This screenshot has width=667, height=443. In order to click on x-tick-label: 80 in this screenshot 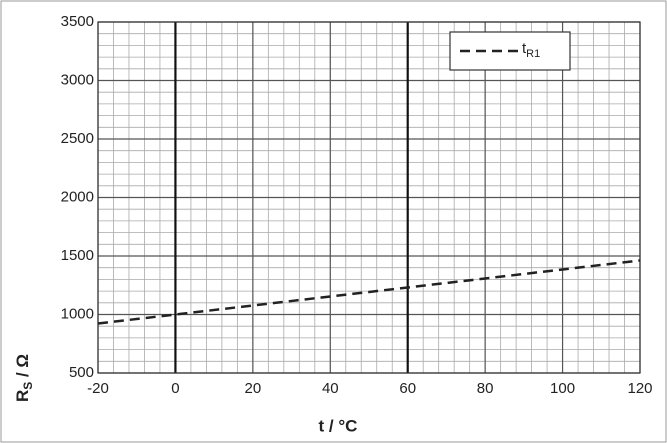, I will do `click(485, 388)`.